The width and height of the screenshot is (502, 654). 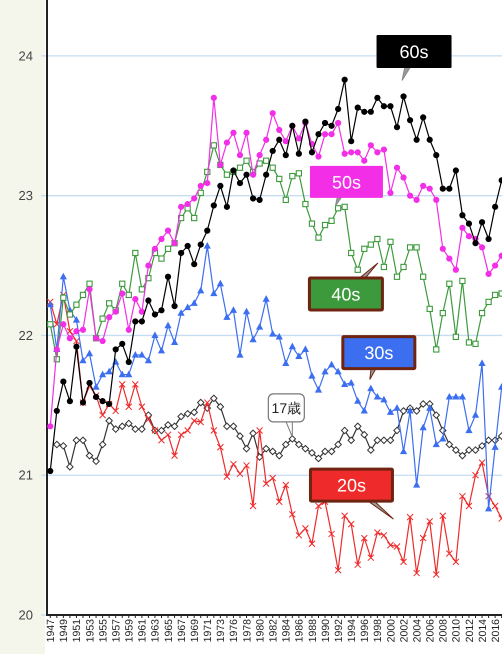 What do you see at coordinates (444, 630) in the screenshot?
I see `x-tick-label: 2008` at bounding box center [444, 630].